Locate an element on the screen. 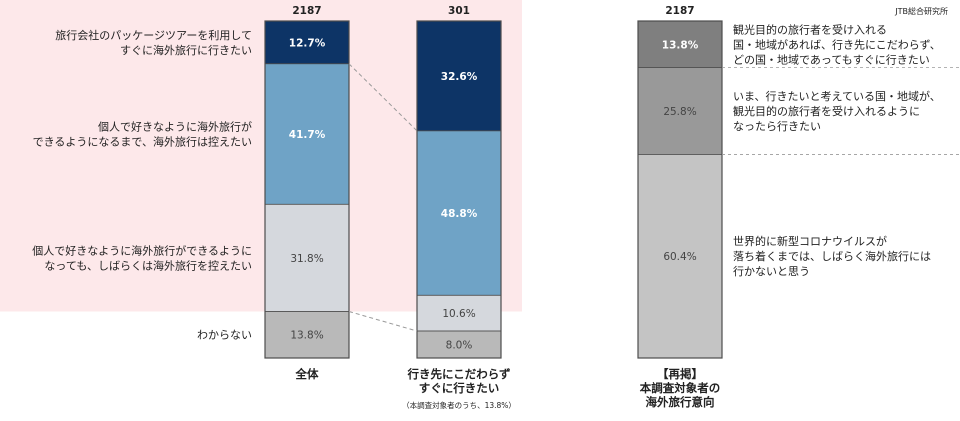 Image resolution: width=960 pixels, height=421 pixels. row-label-independent-wait-line-1: 個人で好きなように海外旅行が is located at coordinates (175, 127).